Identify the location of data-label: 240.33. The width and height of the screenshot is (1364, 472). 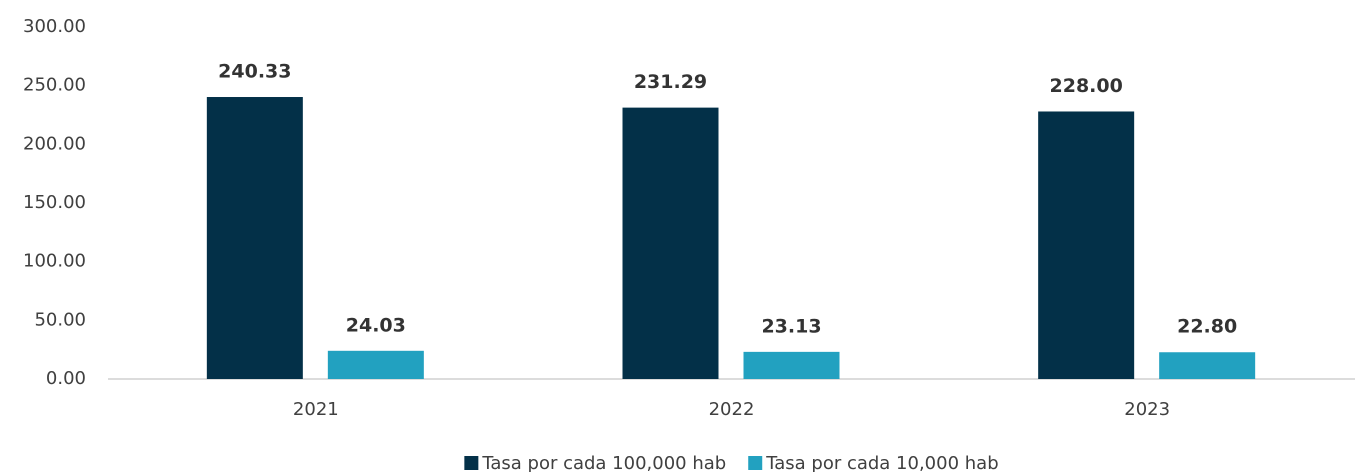
(254, 72).